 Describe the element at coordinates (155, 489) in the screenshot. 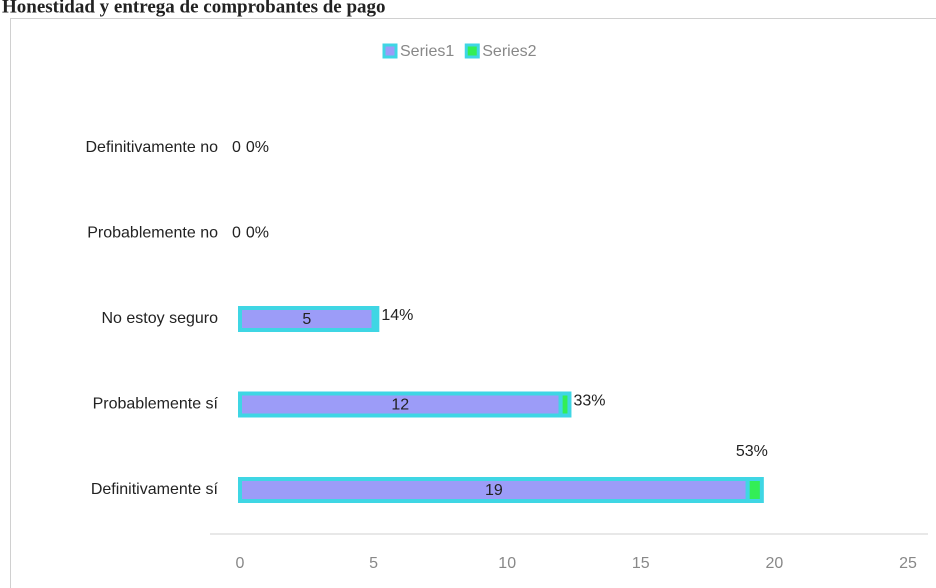

I see `y-tick-label: Definitivamente sí` at that location.